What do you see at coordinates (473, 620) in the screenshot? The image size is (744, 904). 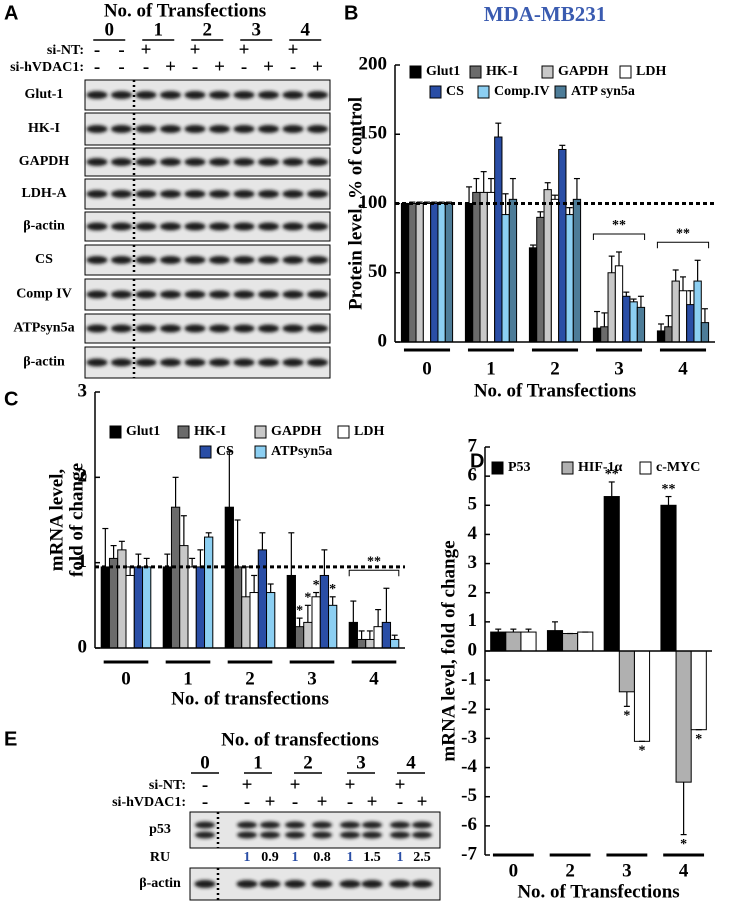 I see `y-tick-label: 1` at bounding box center [473, 620].